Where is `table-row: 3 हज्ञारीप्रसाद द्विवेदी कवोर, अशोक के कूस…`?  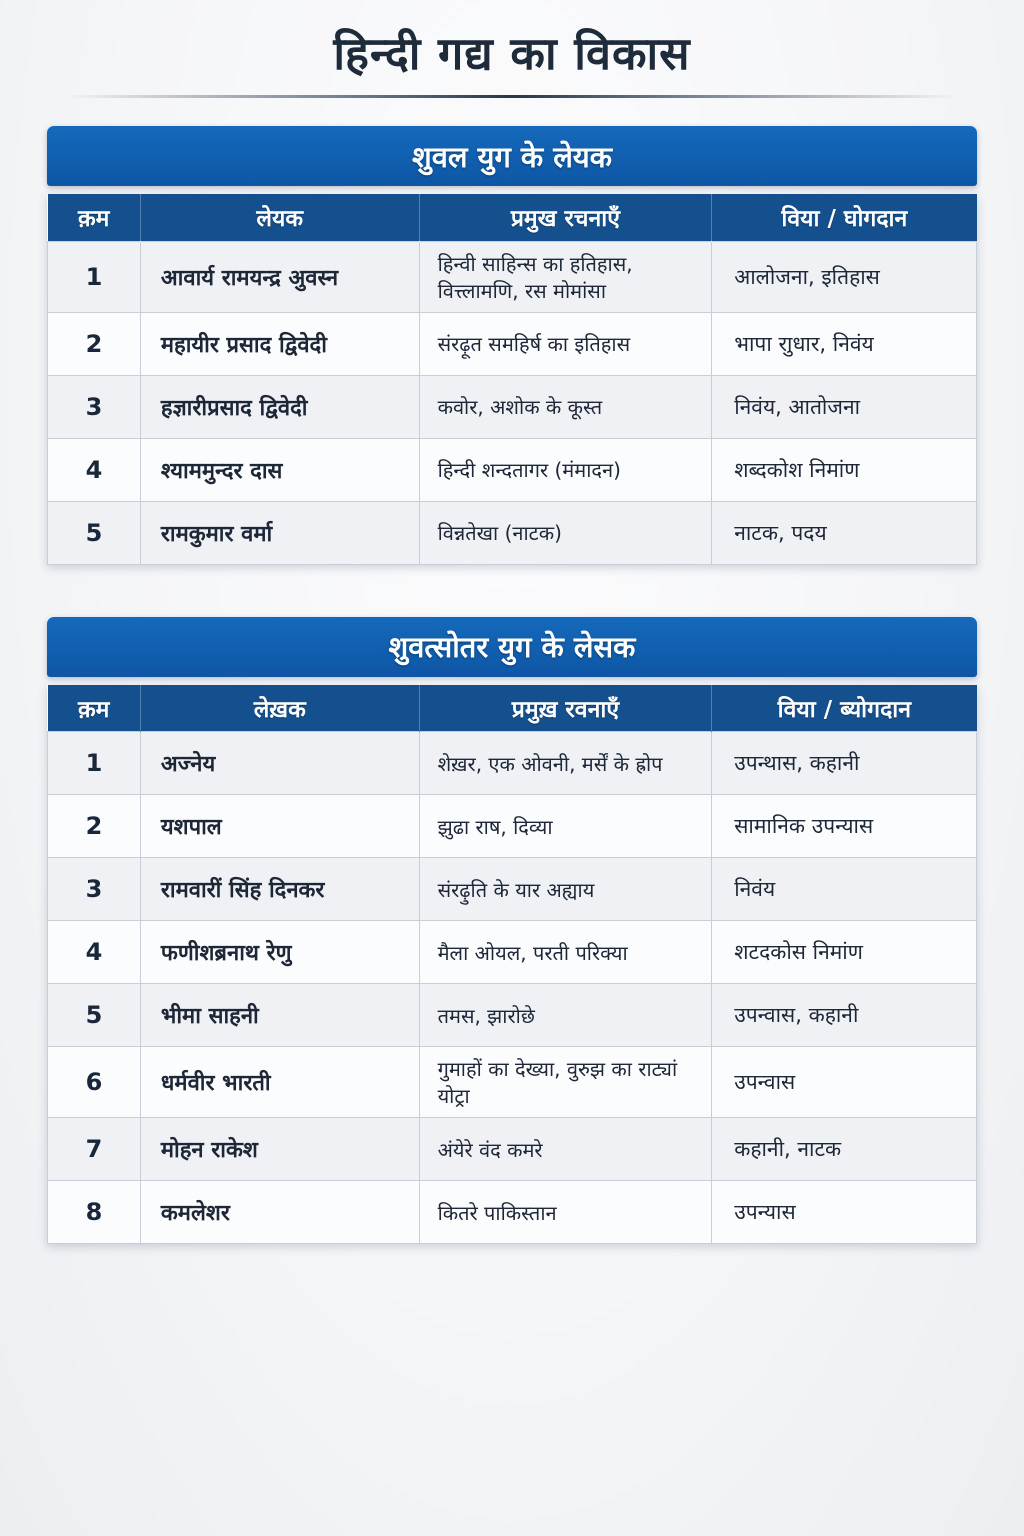
table-row: 3 हज्ञारीप्रसाद द्विवेदी कवोर, अशोक के कूस… is located at coordinates (512, 406).